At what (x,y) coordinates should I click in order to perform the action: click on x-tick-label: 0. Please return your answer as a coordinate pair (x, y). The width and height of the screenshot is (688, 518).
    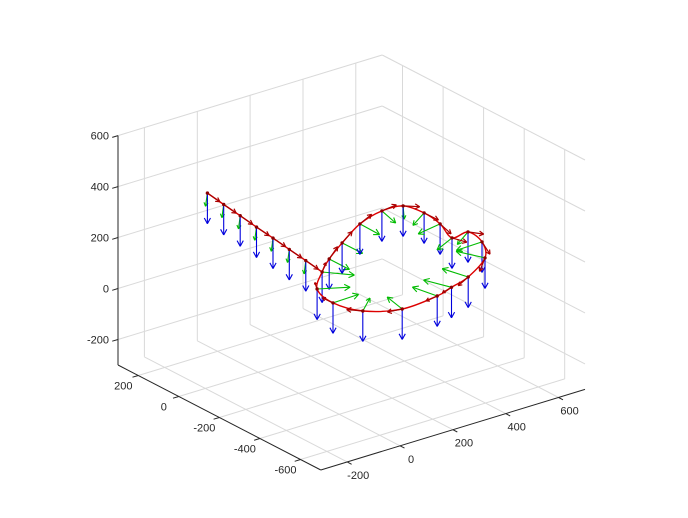
    Looking at the image, I should click on (411, 460).